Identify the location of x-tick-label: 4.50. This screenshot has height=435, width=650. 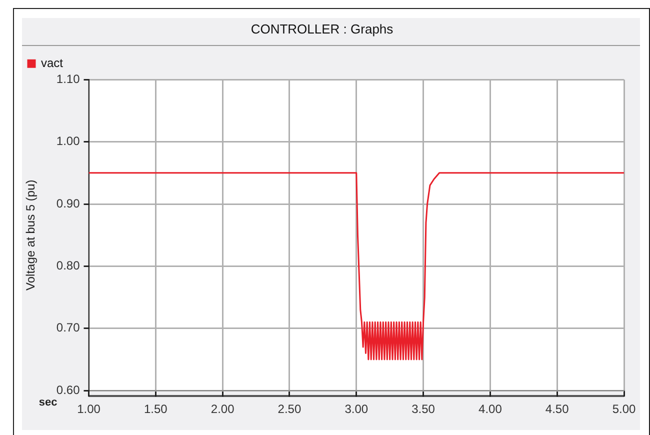
(557, 409).